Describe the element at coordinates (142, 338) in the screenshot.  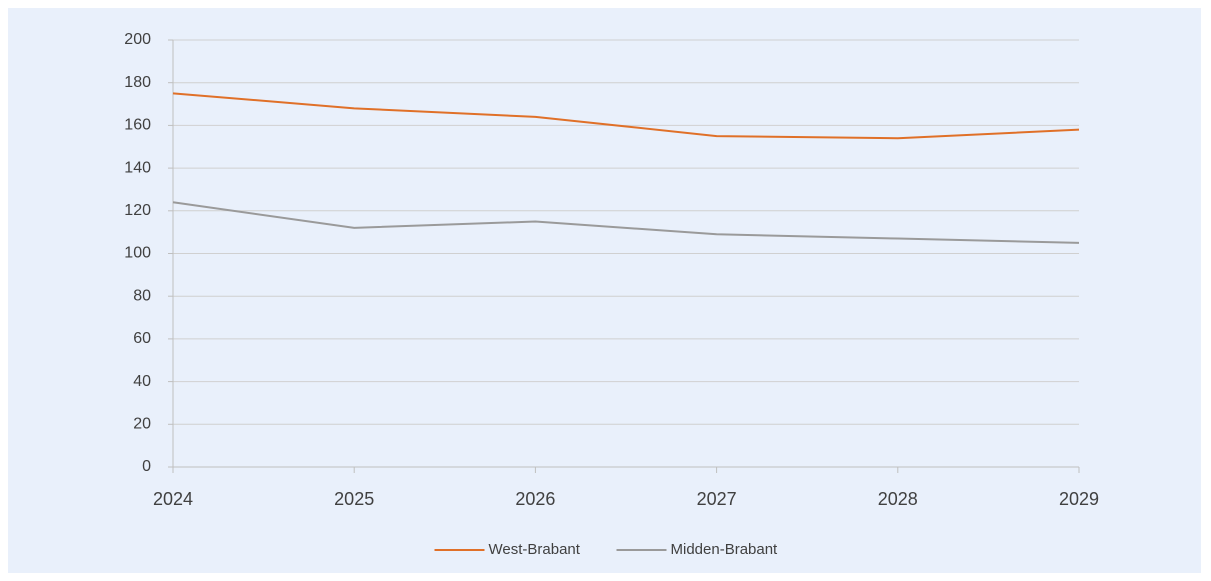
I see `y-tick-label: 60` at that location.